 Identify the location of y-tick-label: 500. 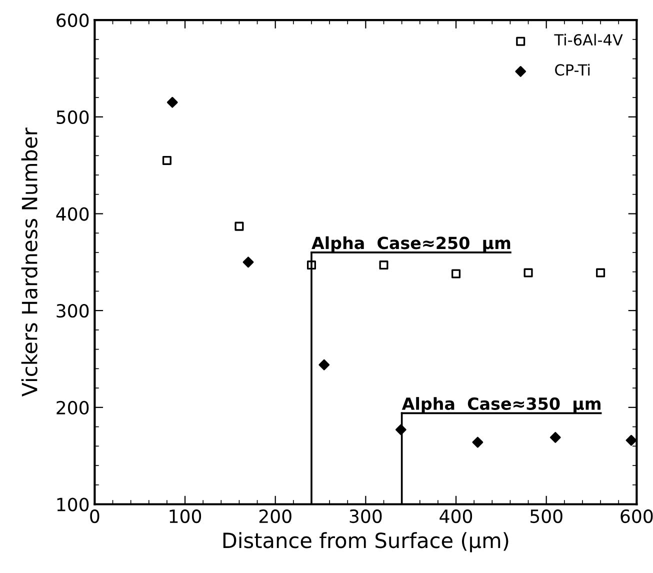
(72, 117).